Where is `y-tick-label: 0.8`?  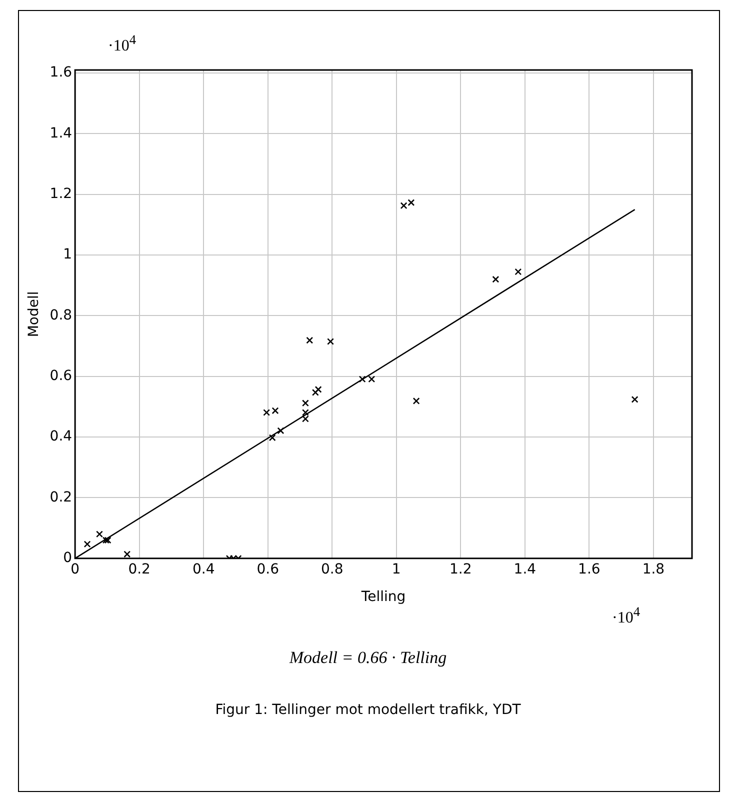
y-tick-label: 0.8 is located at coordinates (61, 315).